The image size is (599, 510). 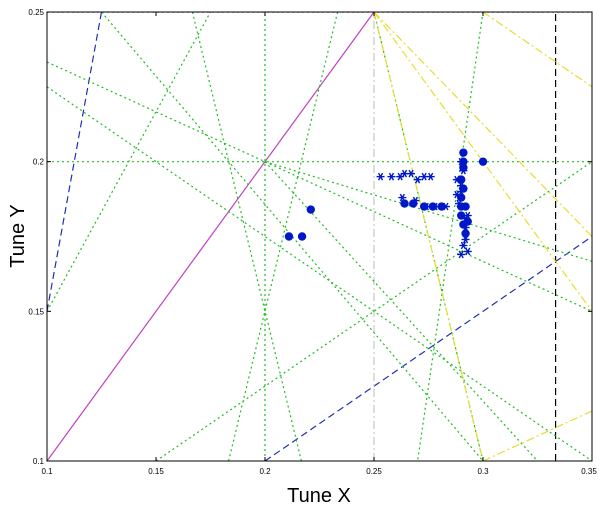 What do you see at coordinates (319, 496) in the screenshot?
I see `x-axis-title: Tune X` at bounding box center [319, 496].